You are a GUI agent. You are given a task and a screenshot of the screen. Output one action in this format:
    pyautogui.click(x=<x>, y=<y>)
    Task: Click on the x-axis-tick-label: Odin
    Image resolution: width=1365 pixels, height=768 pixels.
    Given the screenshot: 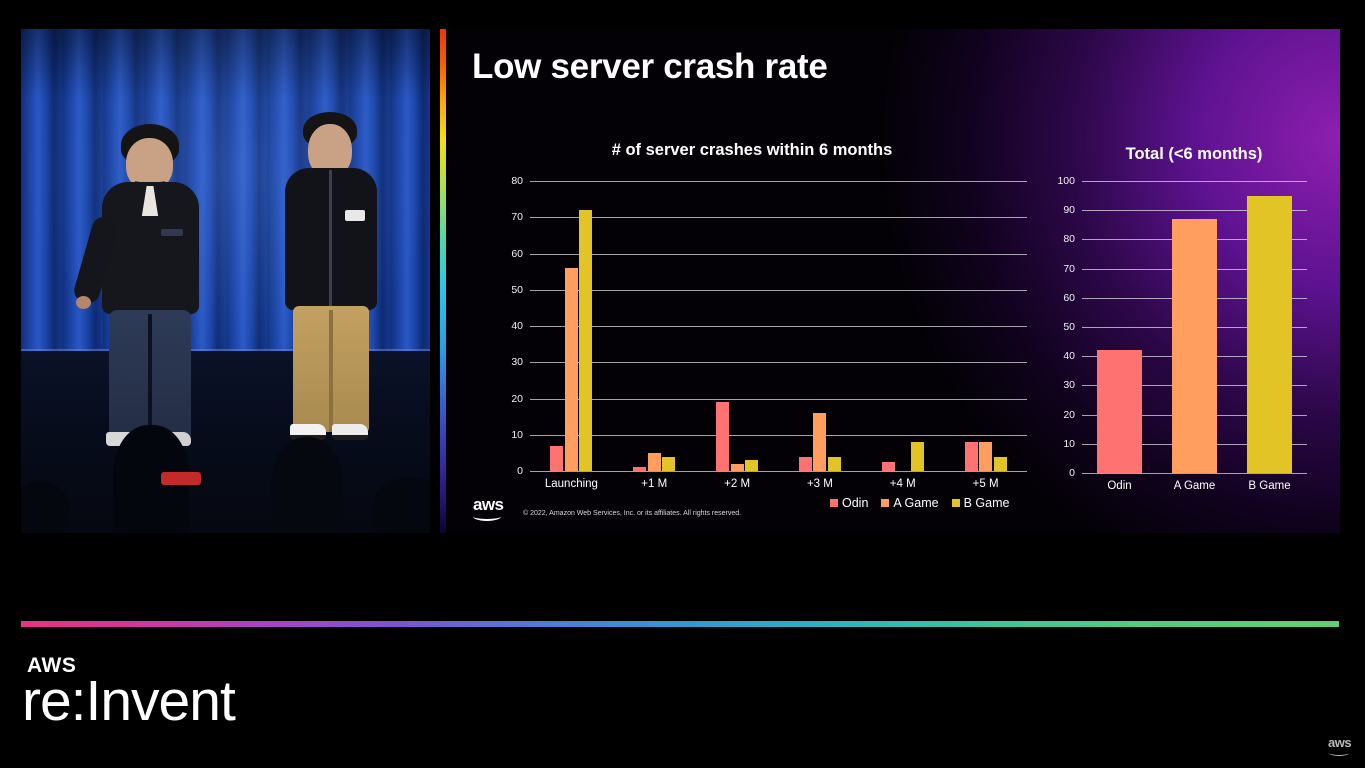 What is the action you would take?
    pyautogui.click(x=1119, y=486)
    